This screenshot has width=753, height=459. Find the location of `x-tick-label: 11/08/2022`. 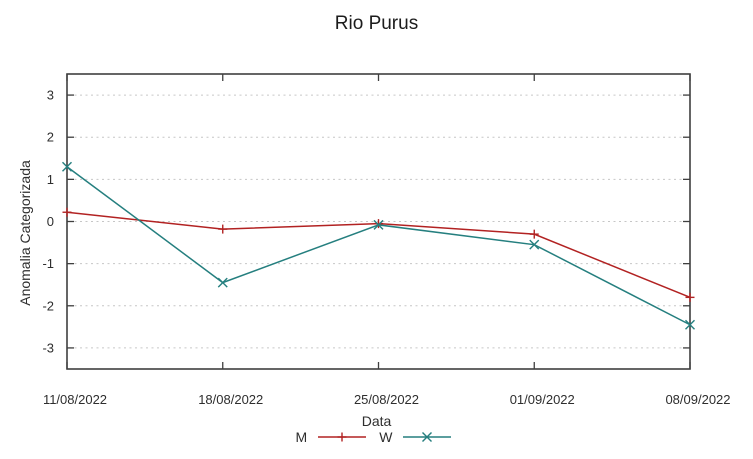

x-tick-label: 11/08/2022 is located at coordinates (75, 399).